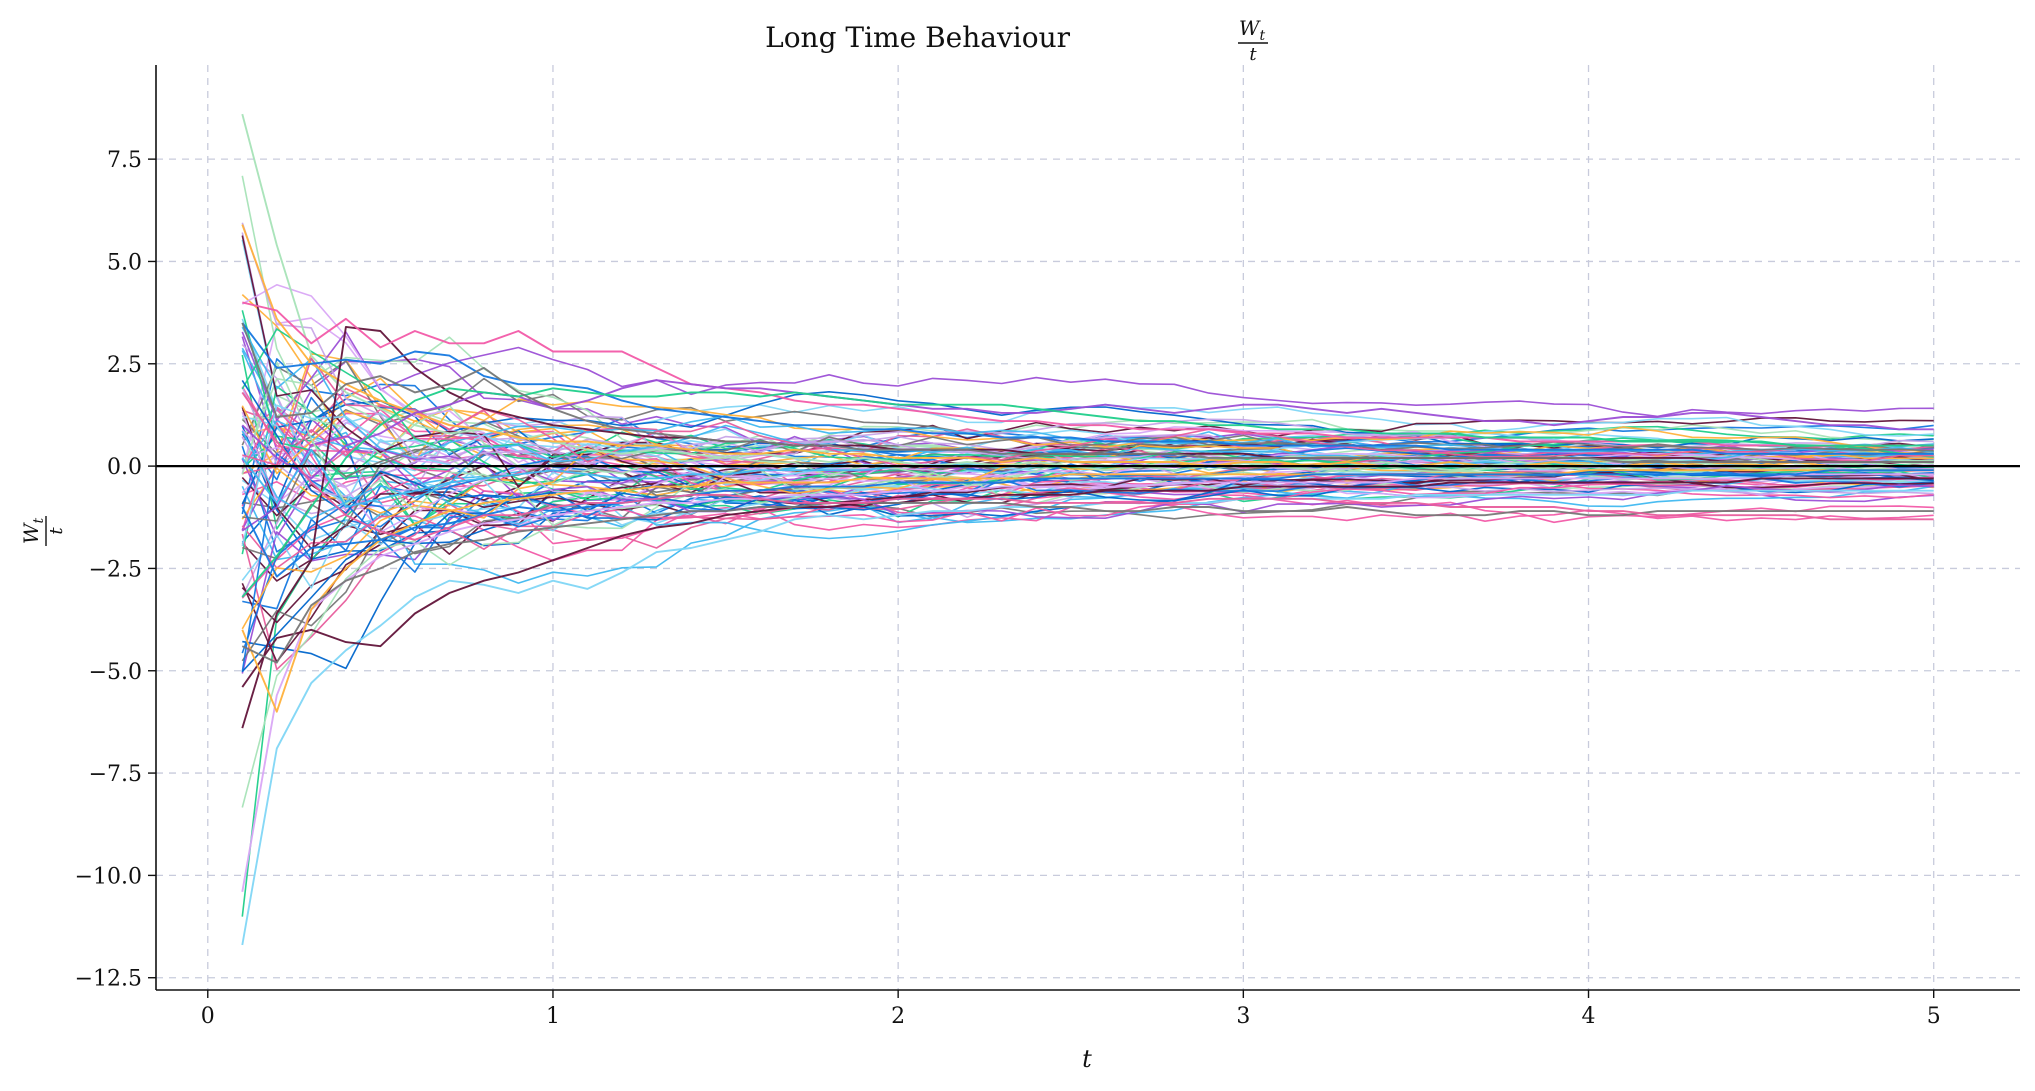 The height and width of the screenshot is (1091, 2035). I want to click on y-tick-label: 5.0, so click(124, 262).